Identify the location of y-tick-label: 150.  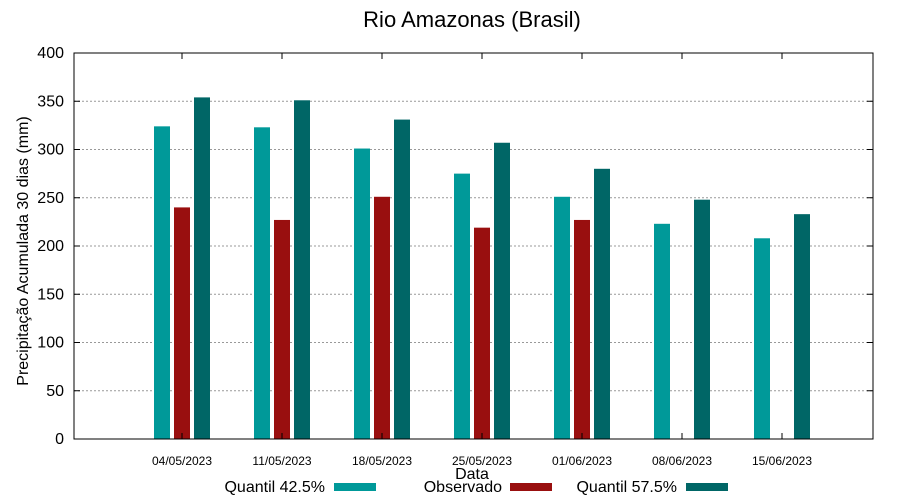
(50, 294).